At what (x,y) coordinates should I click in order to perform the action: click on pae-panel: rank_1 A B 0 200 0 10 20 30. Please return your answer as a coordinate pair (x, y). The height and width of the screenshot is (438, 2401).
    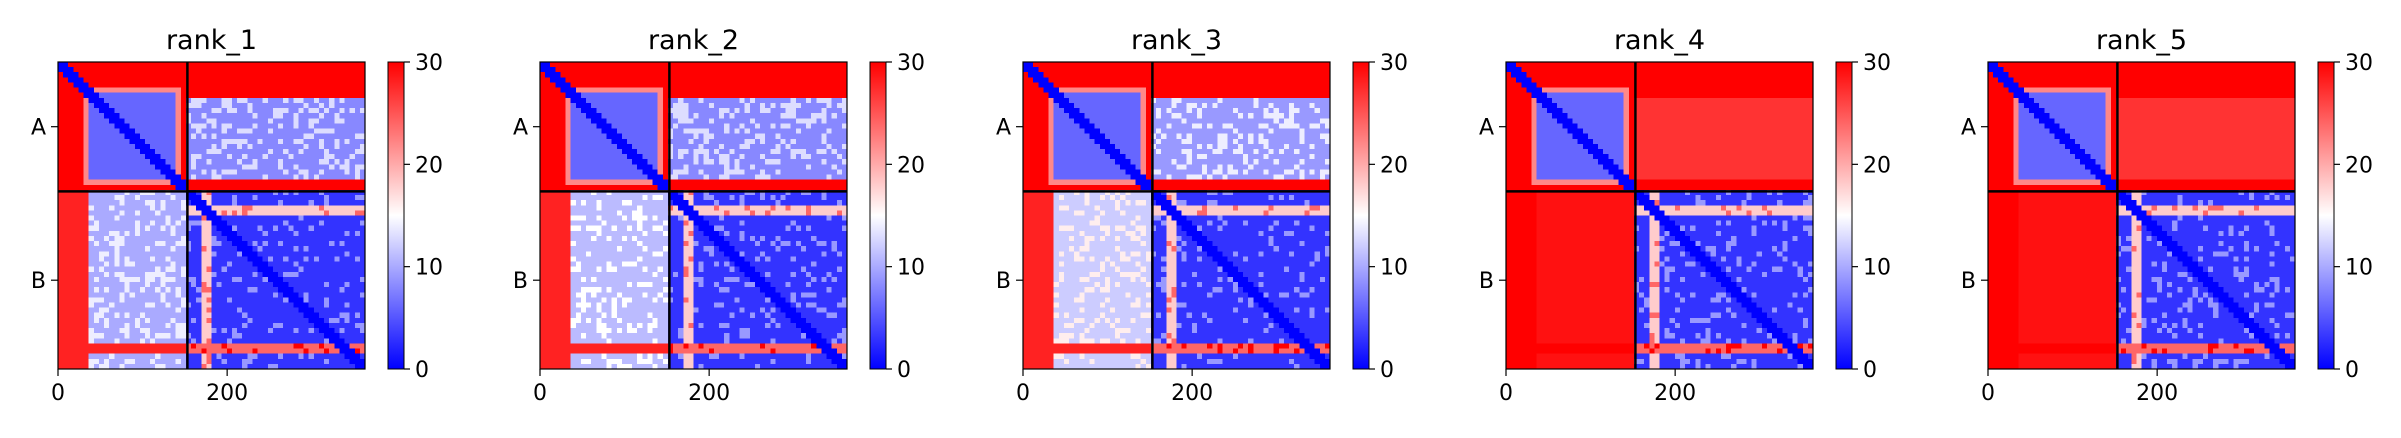
    Looking at the image, I should click on (237, 215).